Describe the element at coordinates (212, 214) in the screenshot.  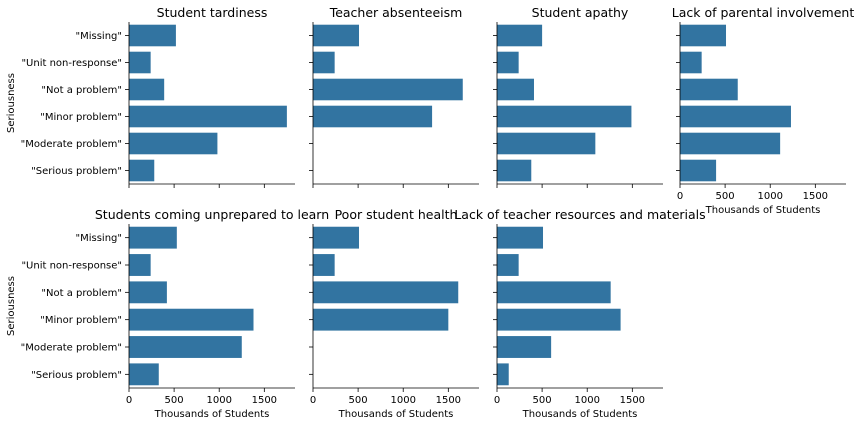
I see `panel-title: Students coming unprepared to learn` at that location.